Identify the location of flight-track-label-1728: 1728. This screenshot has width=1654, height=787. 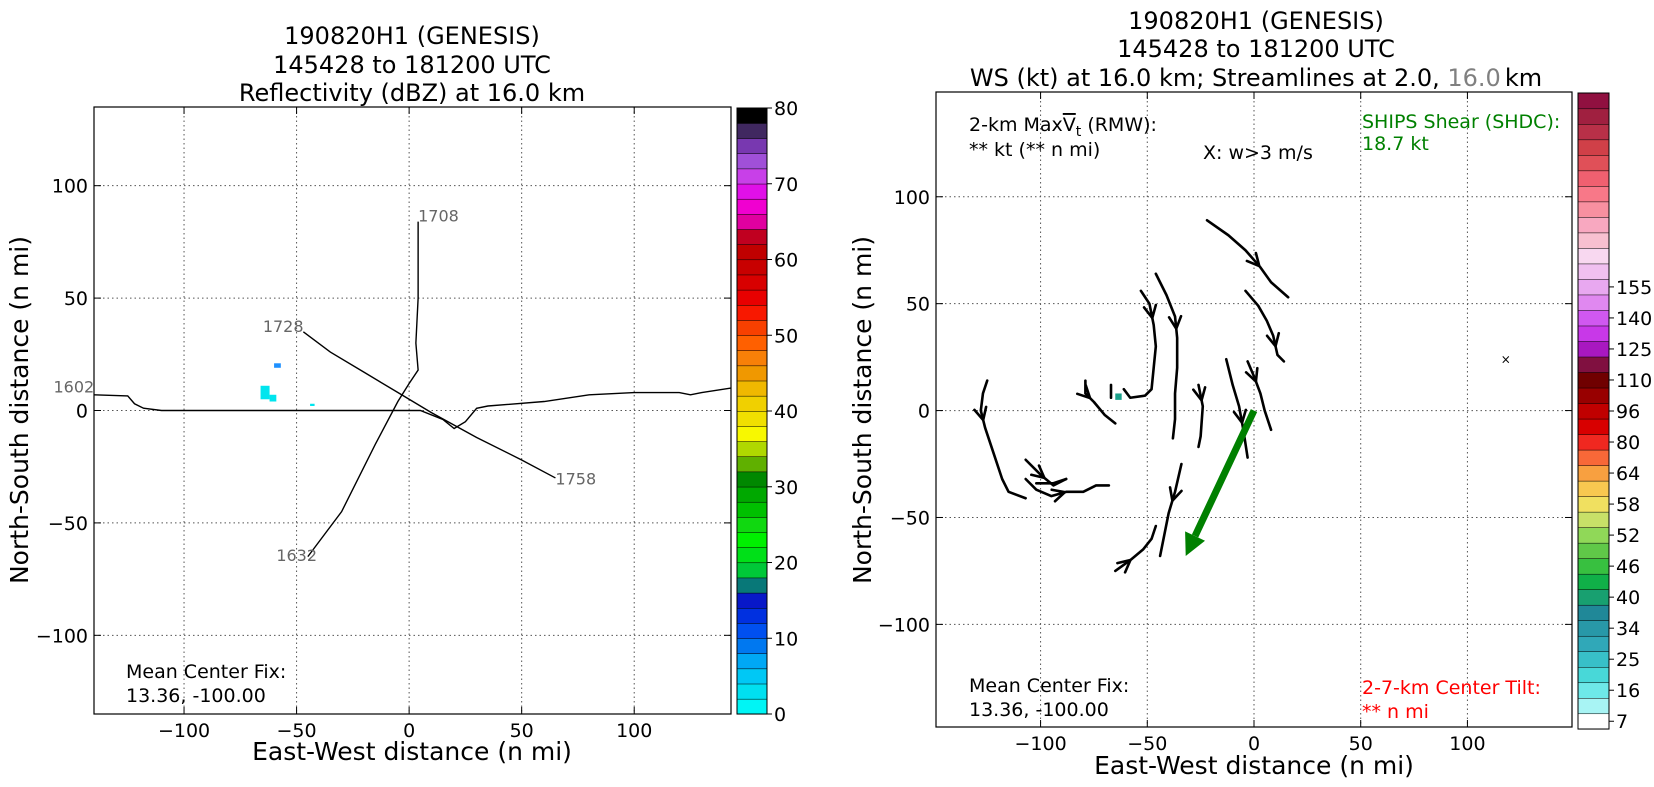
(283, 326).